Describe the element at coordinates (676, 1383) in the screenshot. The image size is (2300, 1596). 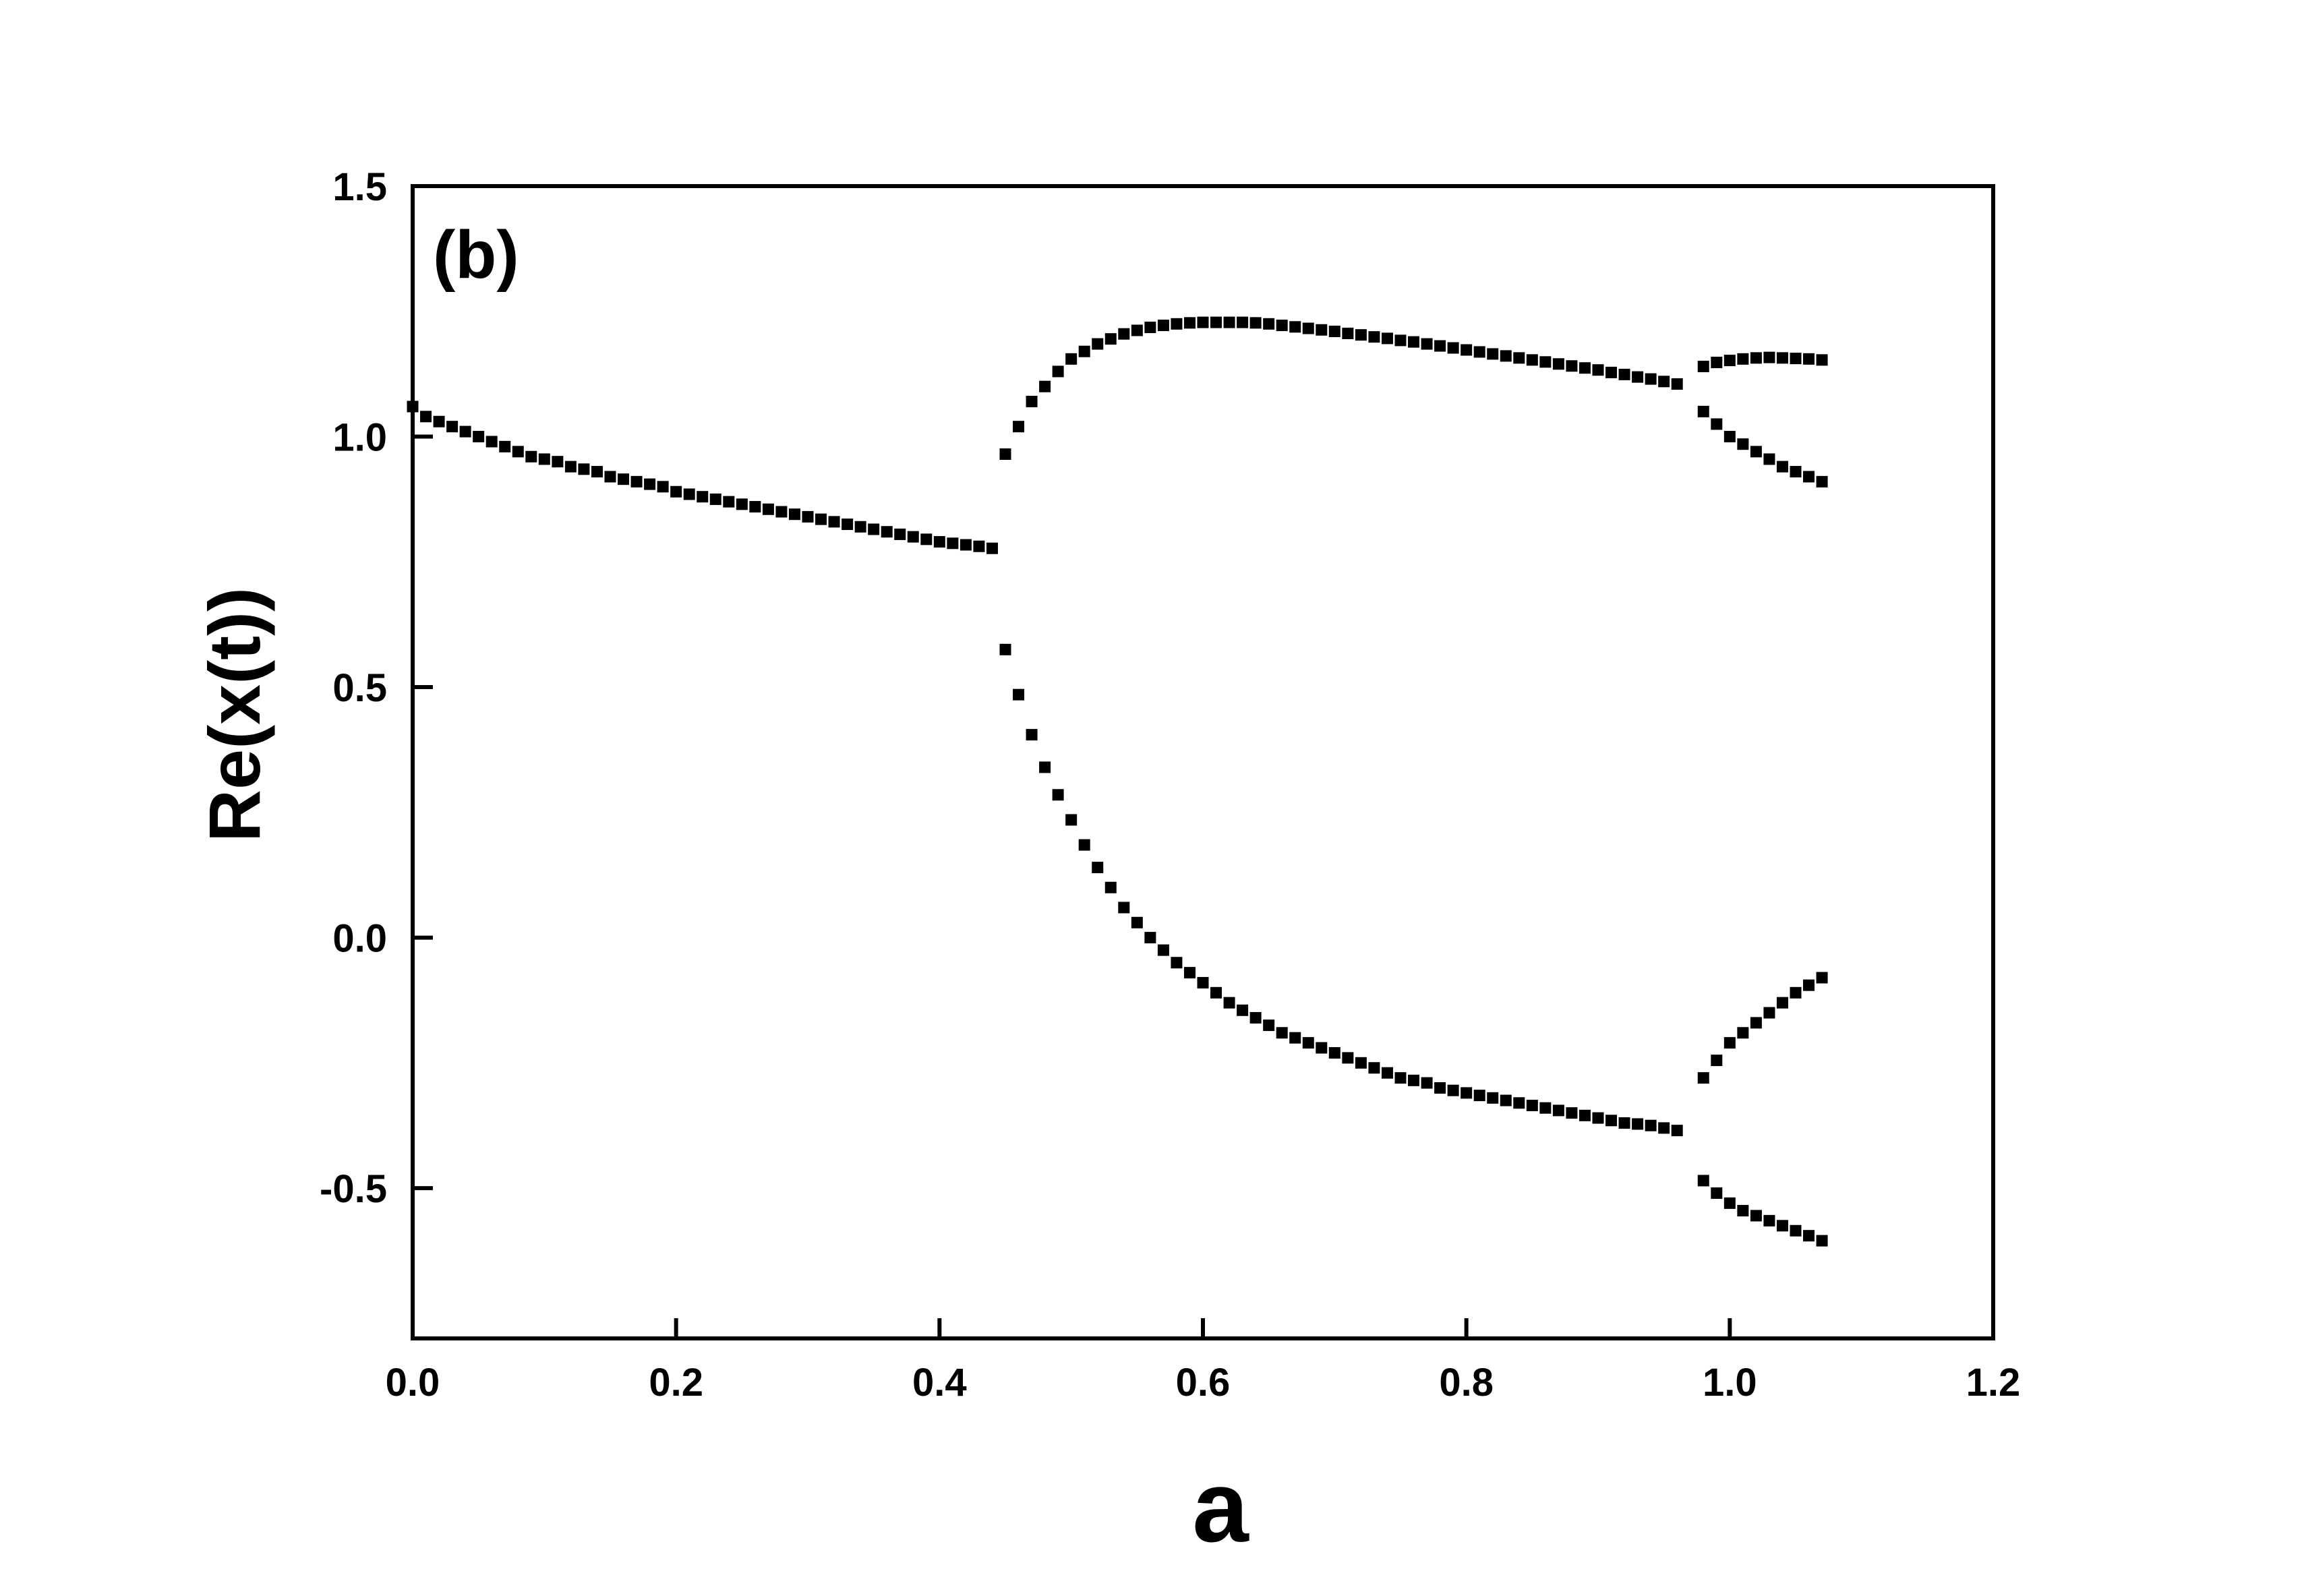
I see `x-tick-label: 0.2` at that location.